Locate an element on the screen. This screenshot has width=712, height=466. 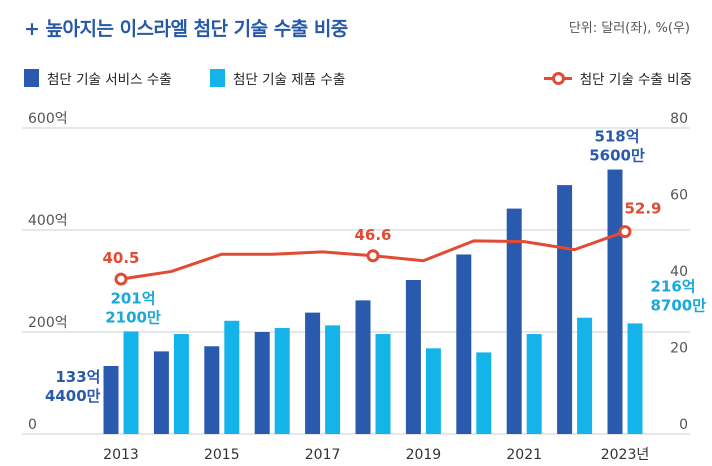
data-label: 2100만 is located at coordinates (133, 317).